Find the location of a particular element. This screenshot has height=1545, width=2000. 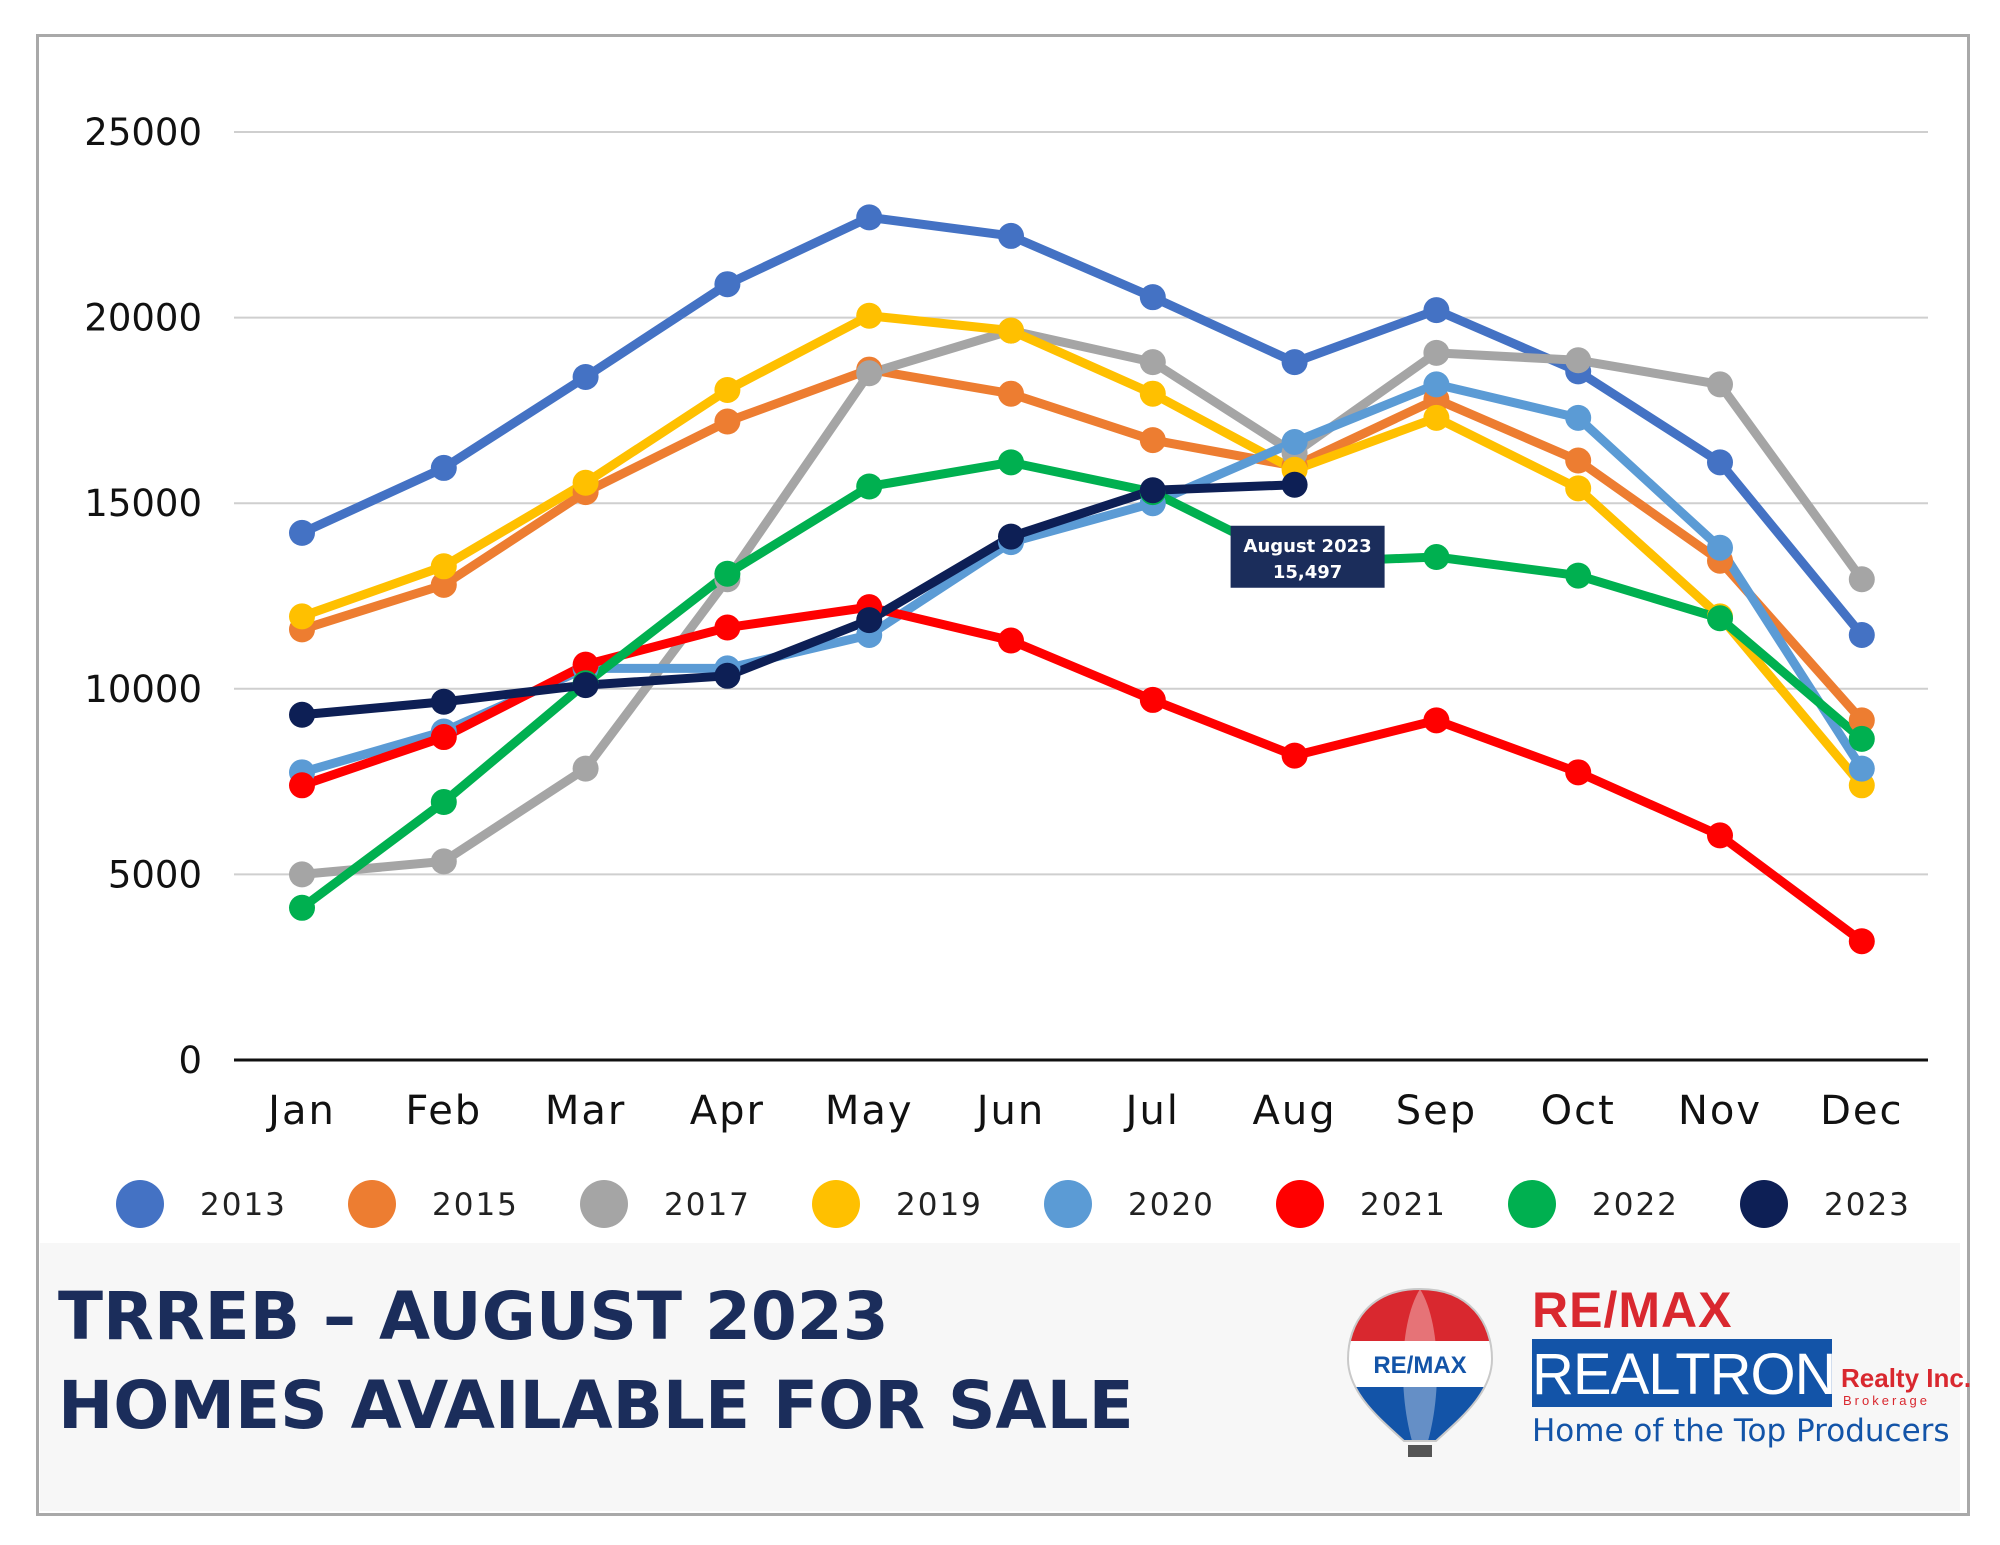

legend-marker-2021 is located at coordinates (1300, 1204).